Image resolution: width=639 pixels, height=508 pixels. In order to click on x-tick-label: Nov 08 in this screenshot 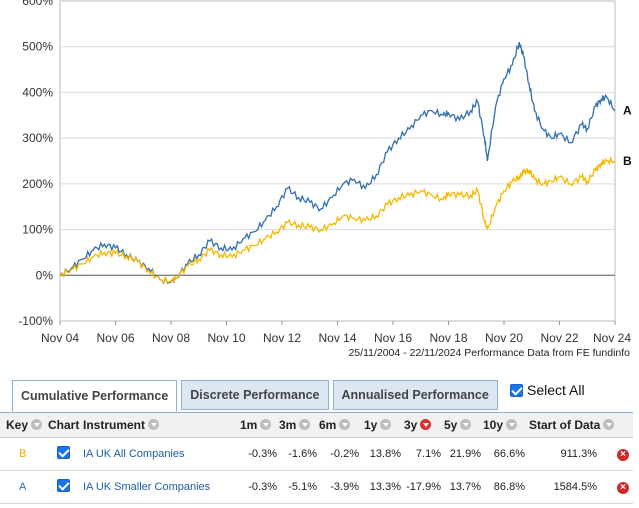, I will do `click(171, 338)`.